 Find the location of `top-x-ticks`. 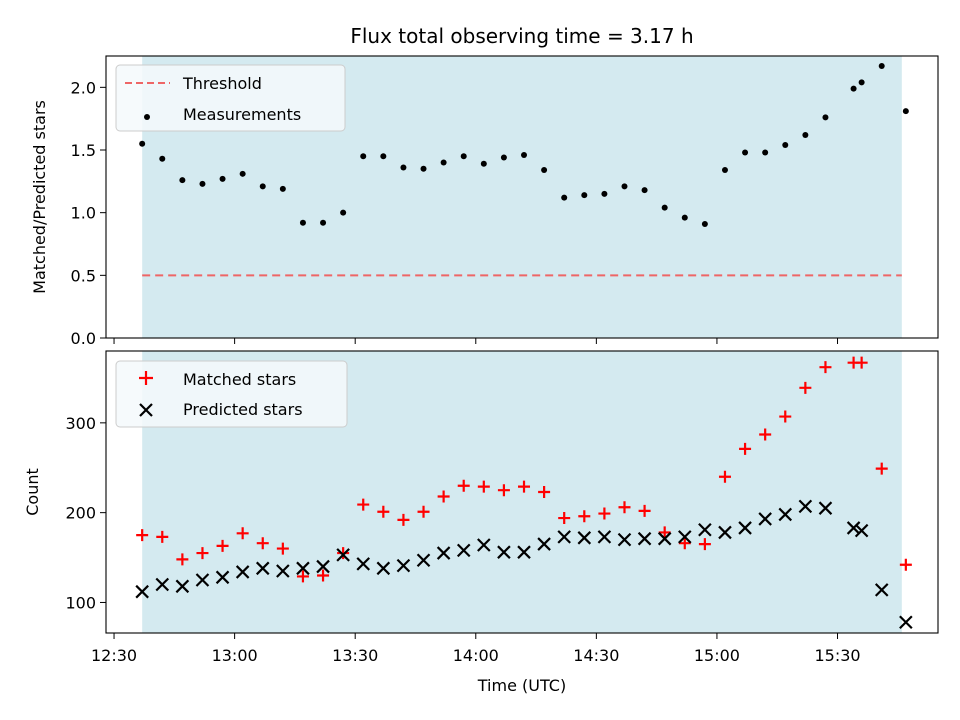

top-x-ticks is located at coordinates (476, 341).